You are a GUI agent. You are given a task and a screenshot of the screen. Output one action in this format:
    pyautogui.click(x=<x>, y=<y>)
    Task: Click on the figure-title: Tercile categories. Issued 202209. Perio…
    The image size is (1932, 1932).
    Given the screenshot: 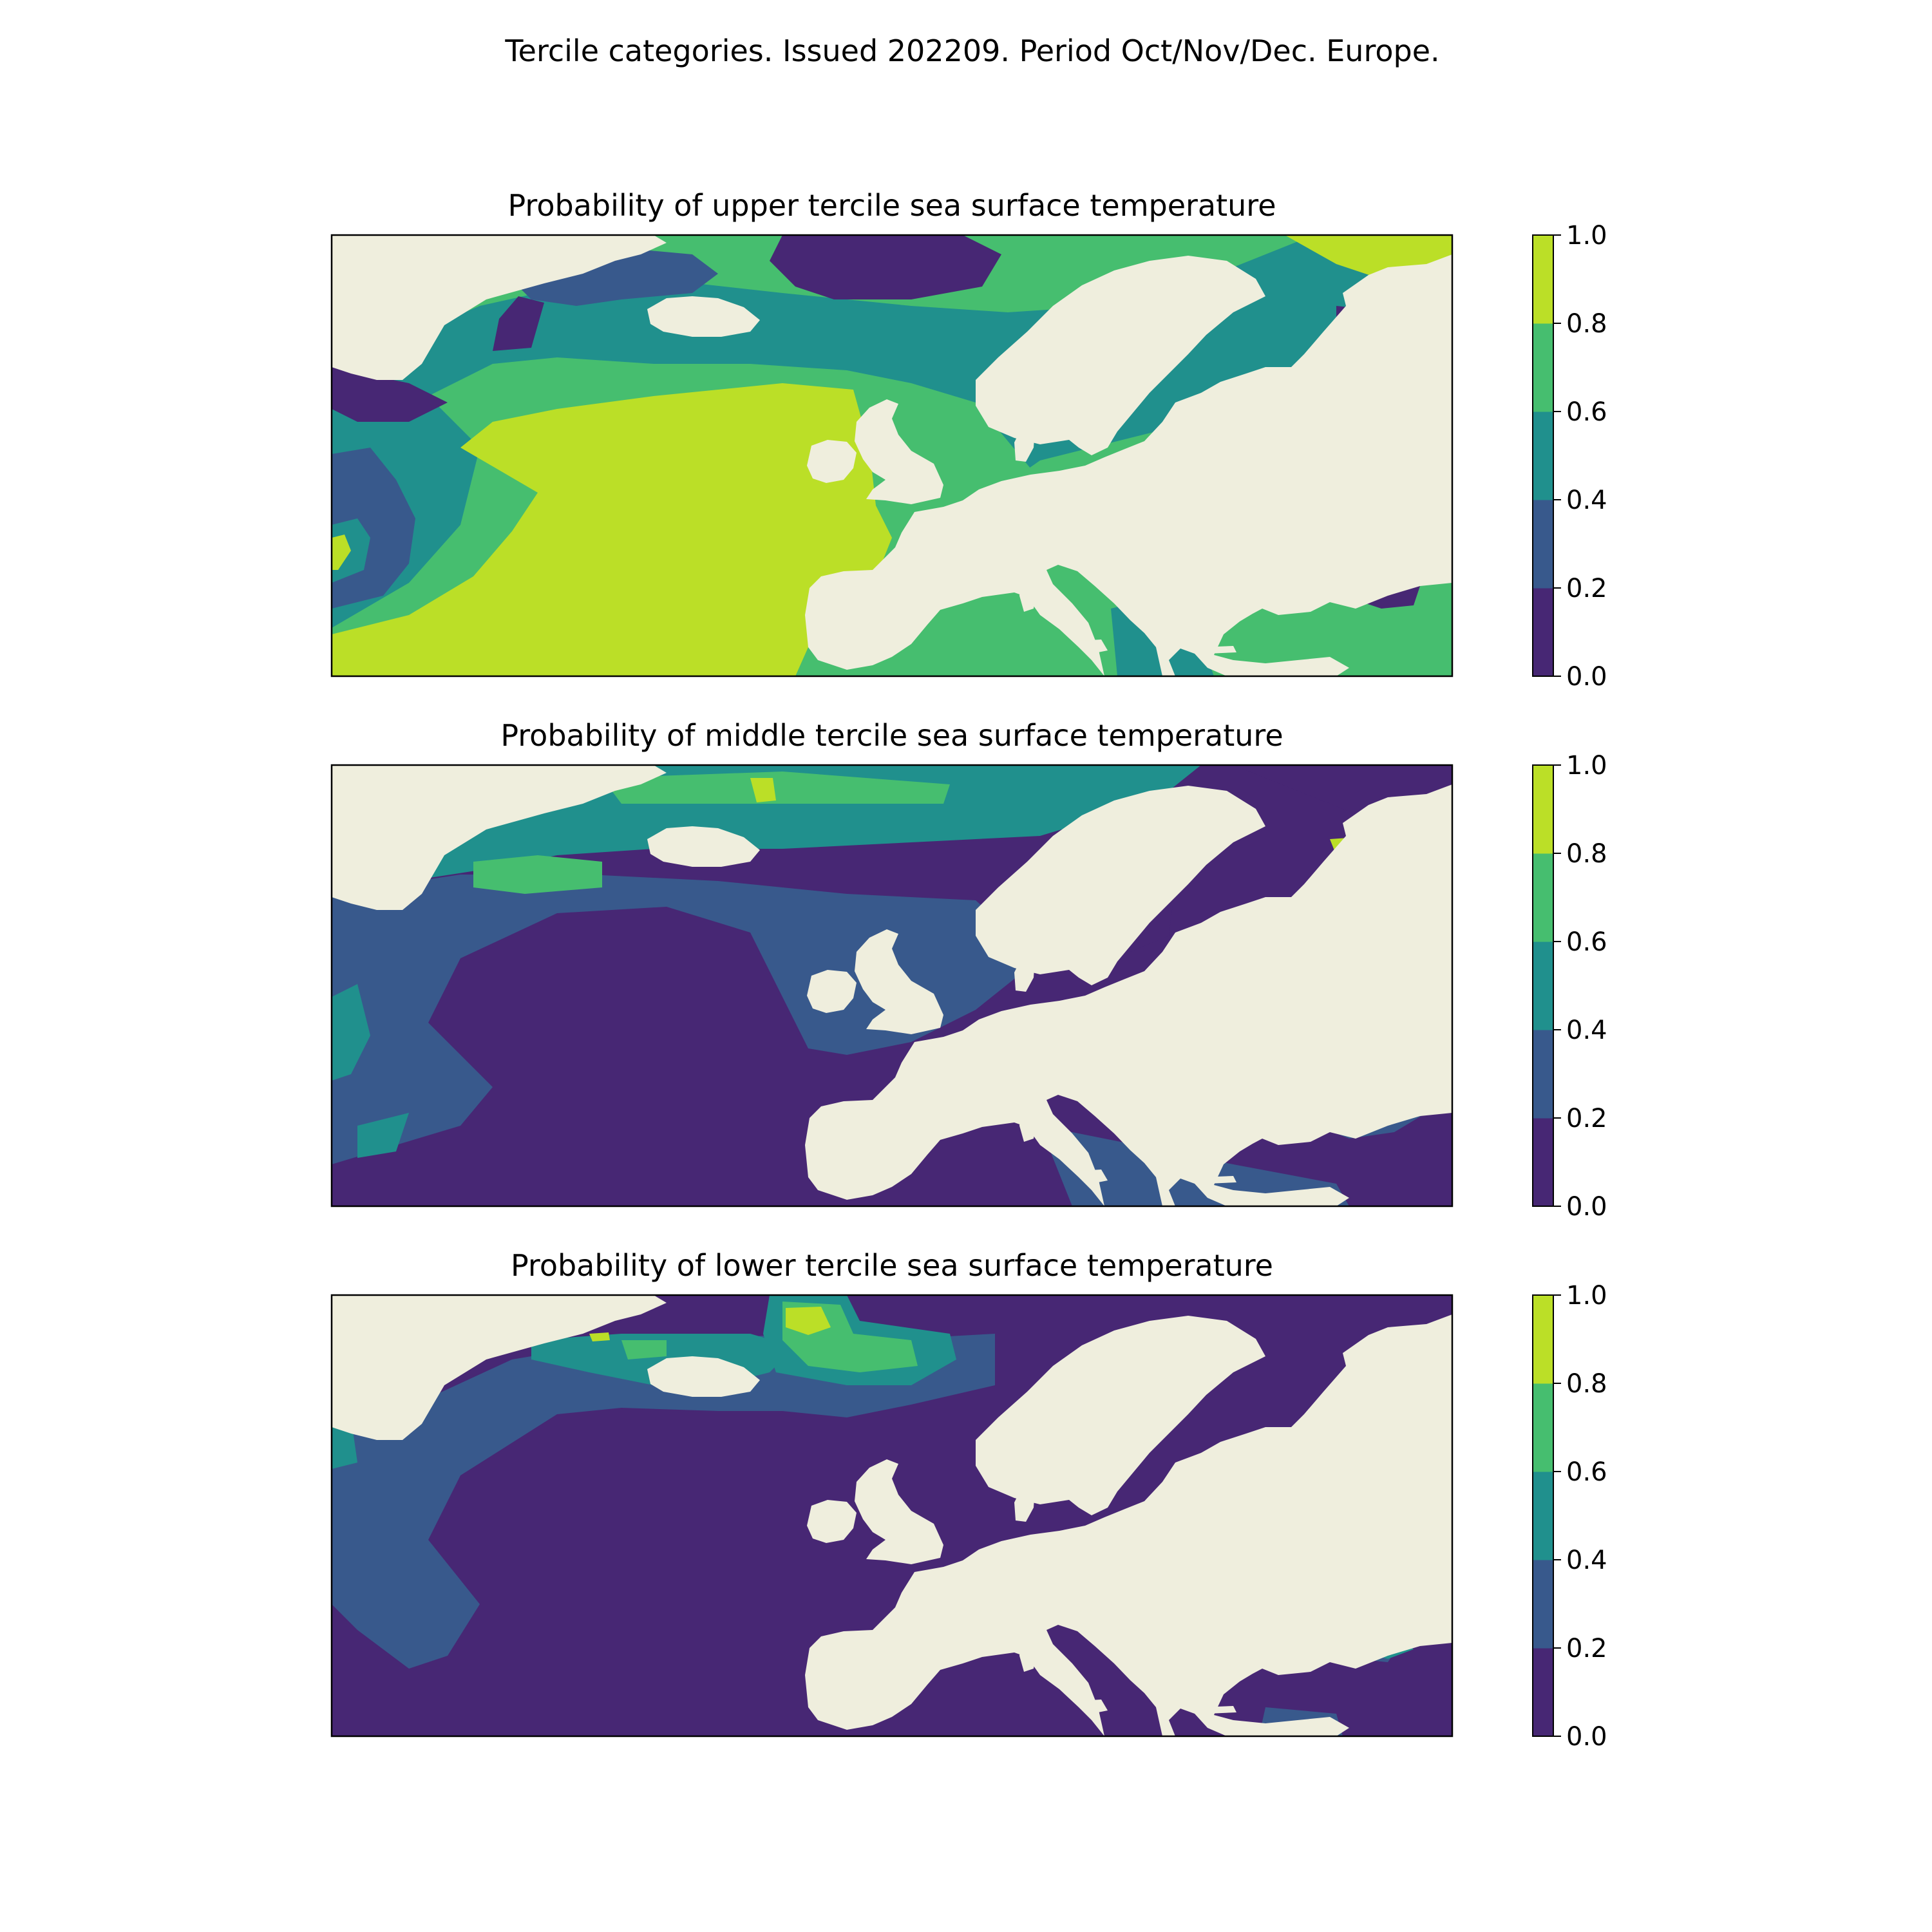 What is the action you would take?
    pyautogui.click(x=972, y=50)
    